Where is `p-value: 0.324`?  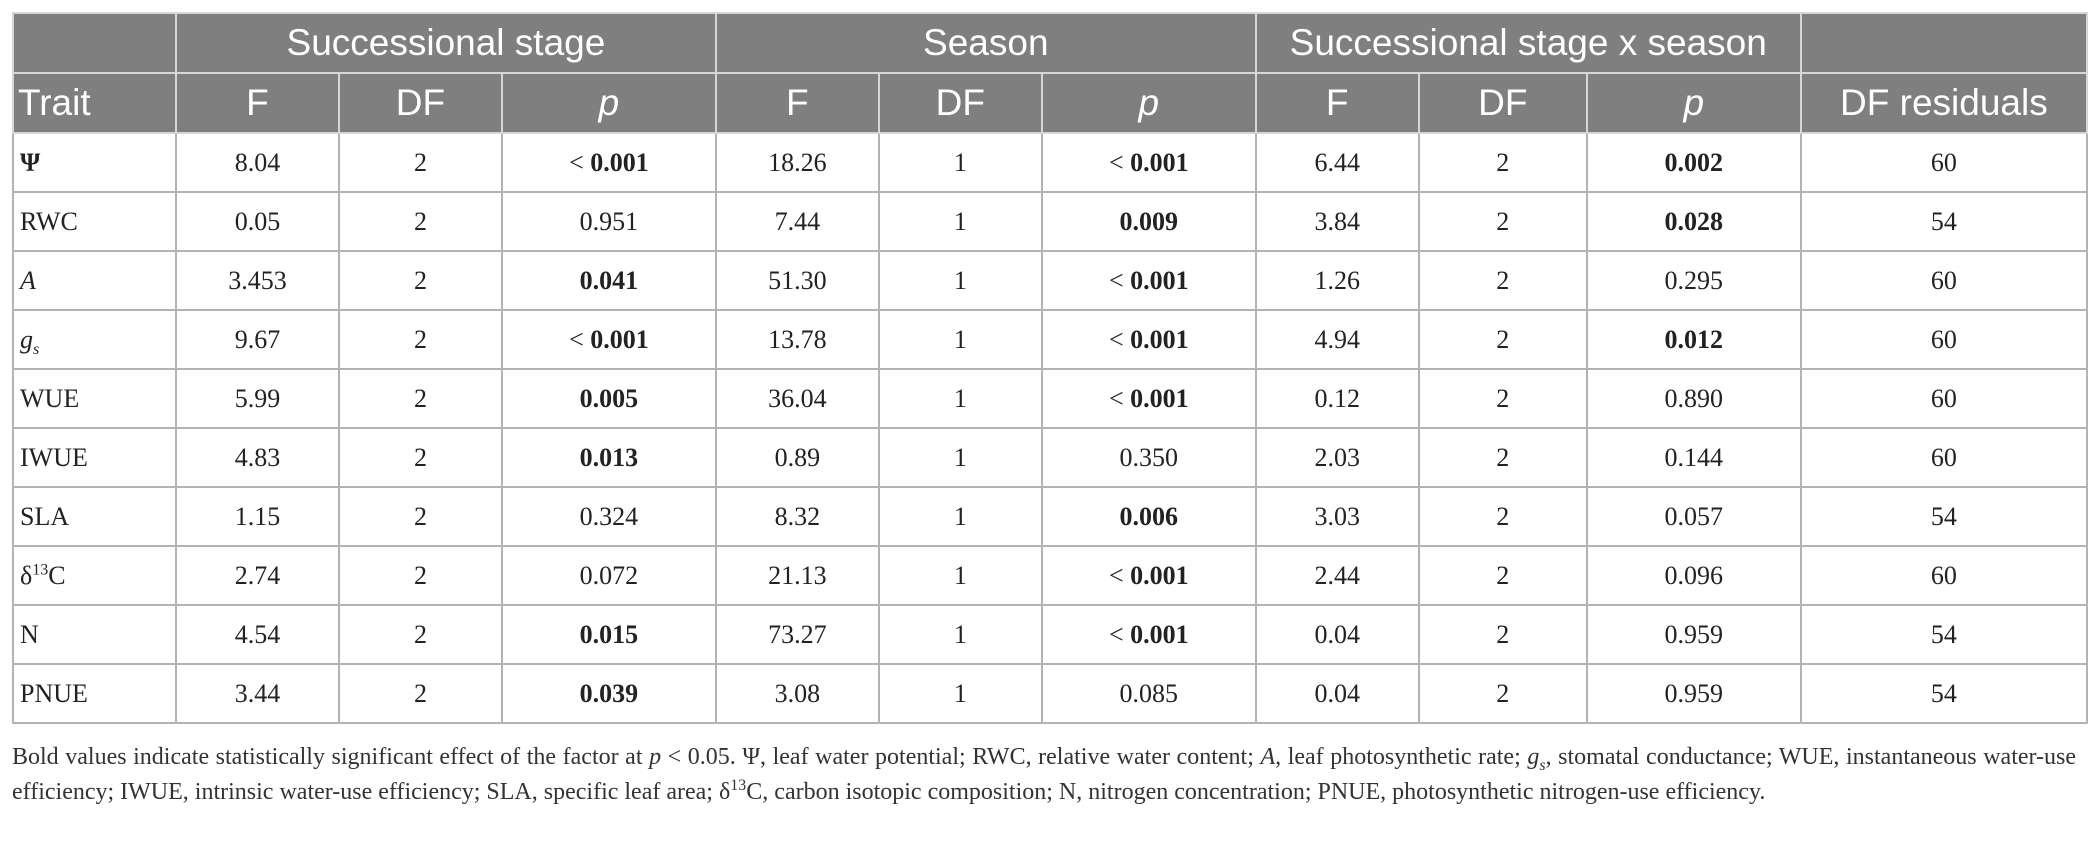 p-value: 0.324 is located at coordinates (609, 516).